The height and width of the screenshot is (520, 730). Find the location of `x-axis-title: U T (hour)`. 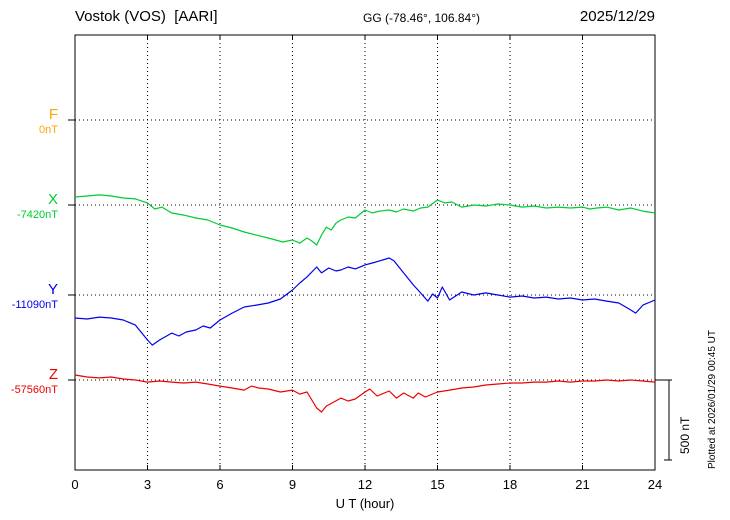

x-axis-title: U T (hour) is located at coordinates (365, 503).